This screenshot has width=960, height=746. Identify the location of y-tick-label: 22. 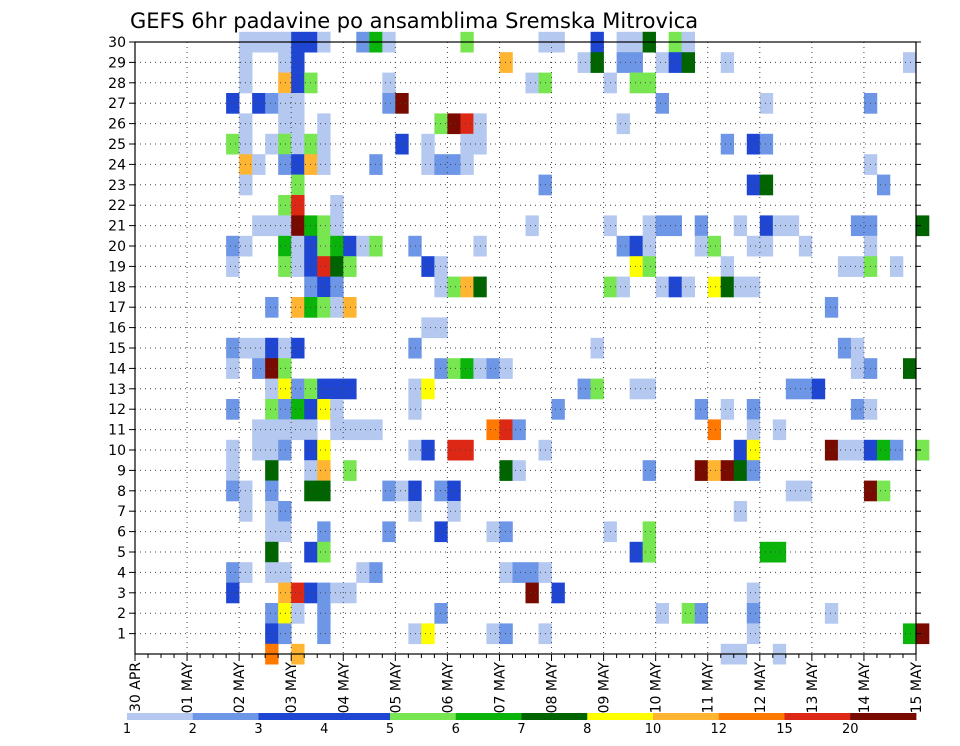
(117, 206).